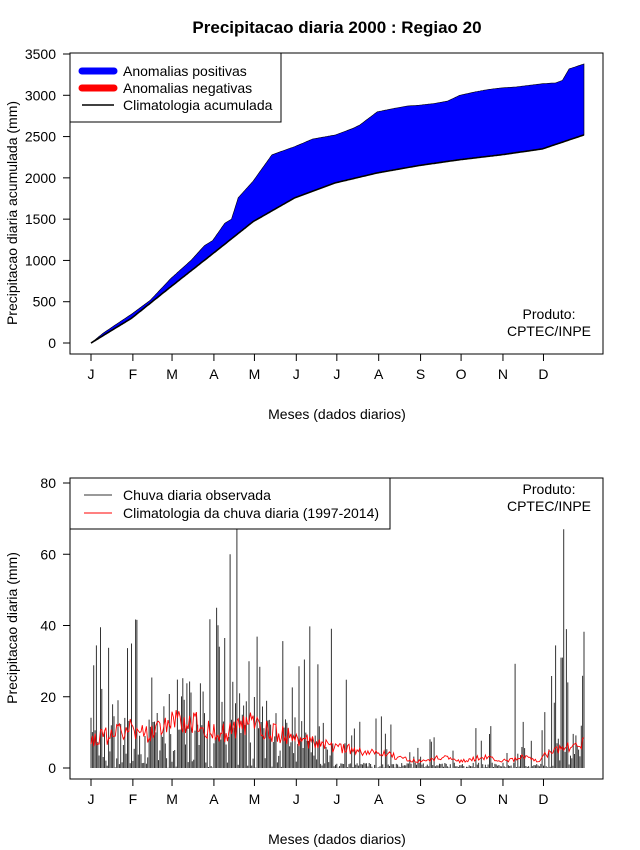 This screenshot has width=640, height=850. I want to click on top-x-axis-label: Meses (dados diarios), so click(337, 414).